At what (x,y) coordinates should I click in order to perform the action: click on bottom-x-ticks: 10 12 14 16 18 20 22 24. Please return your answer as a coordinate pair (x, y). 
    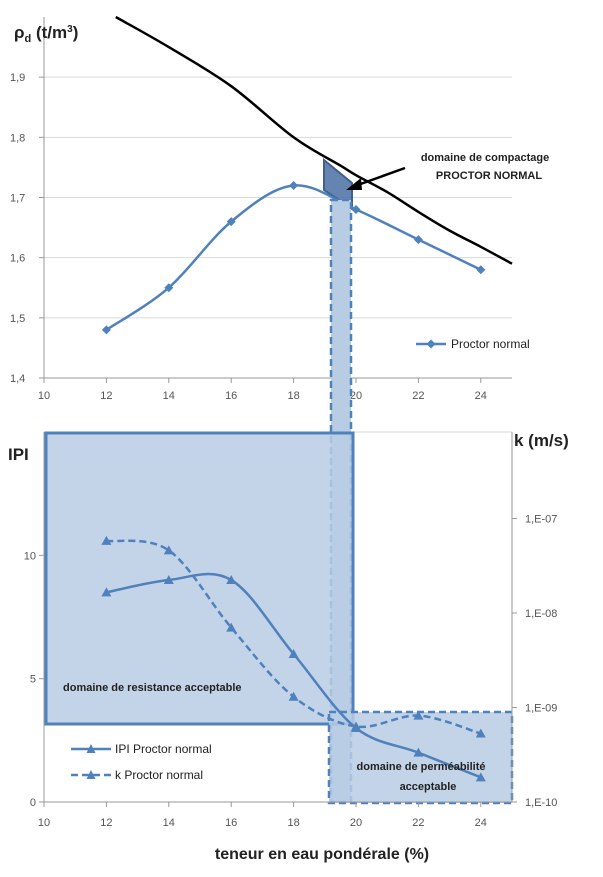
    Looking at the image, I should click on (262, 815).